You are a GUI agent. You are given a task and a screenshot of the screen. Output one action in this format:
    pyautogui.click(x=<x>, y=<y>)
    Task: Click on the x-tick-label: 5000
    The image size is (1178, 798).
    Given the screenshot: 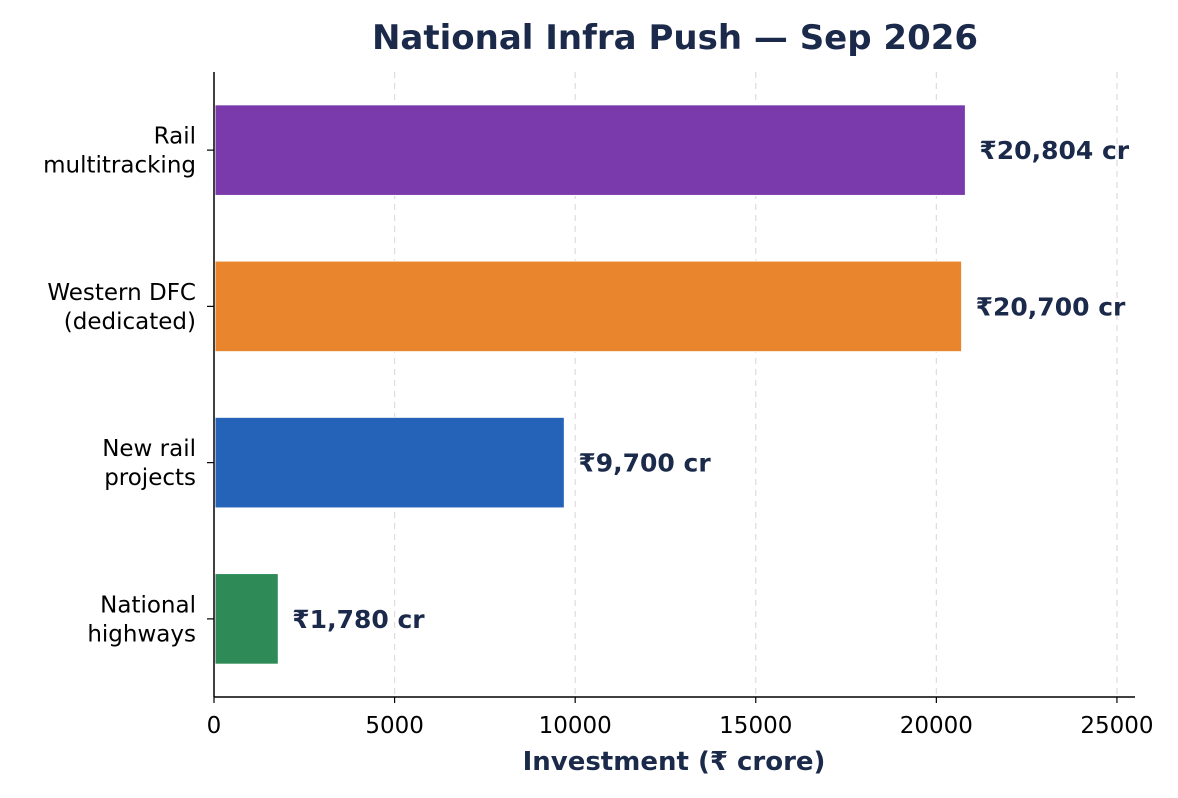 What is the action you would take?
    pyautogui.click(x=394, y=726)
    